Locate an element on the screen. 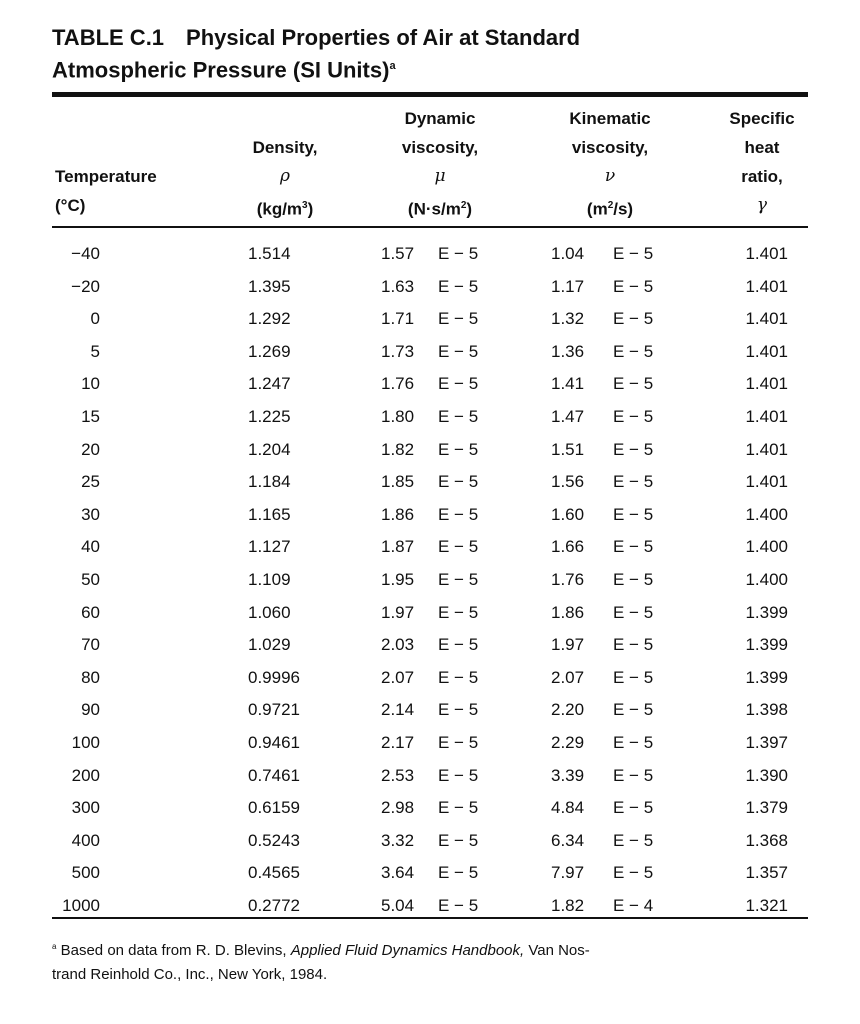 The height and width of the screenshot is (1024, 860). cell-dynamic-viscosity: 1.86 is located at coordinates (398, 514).